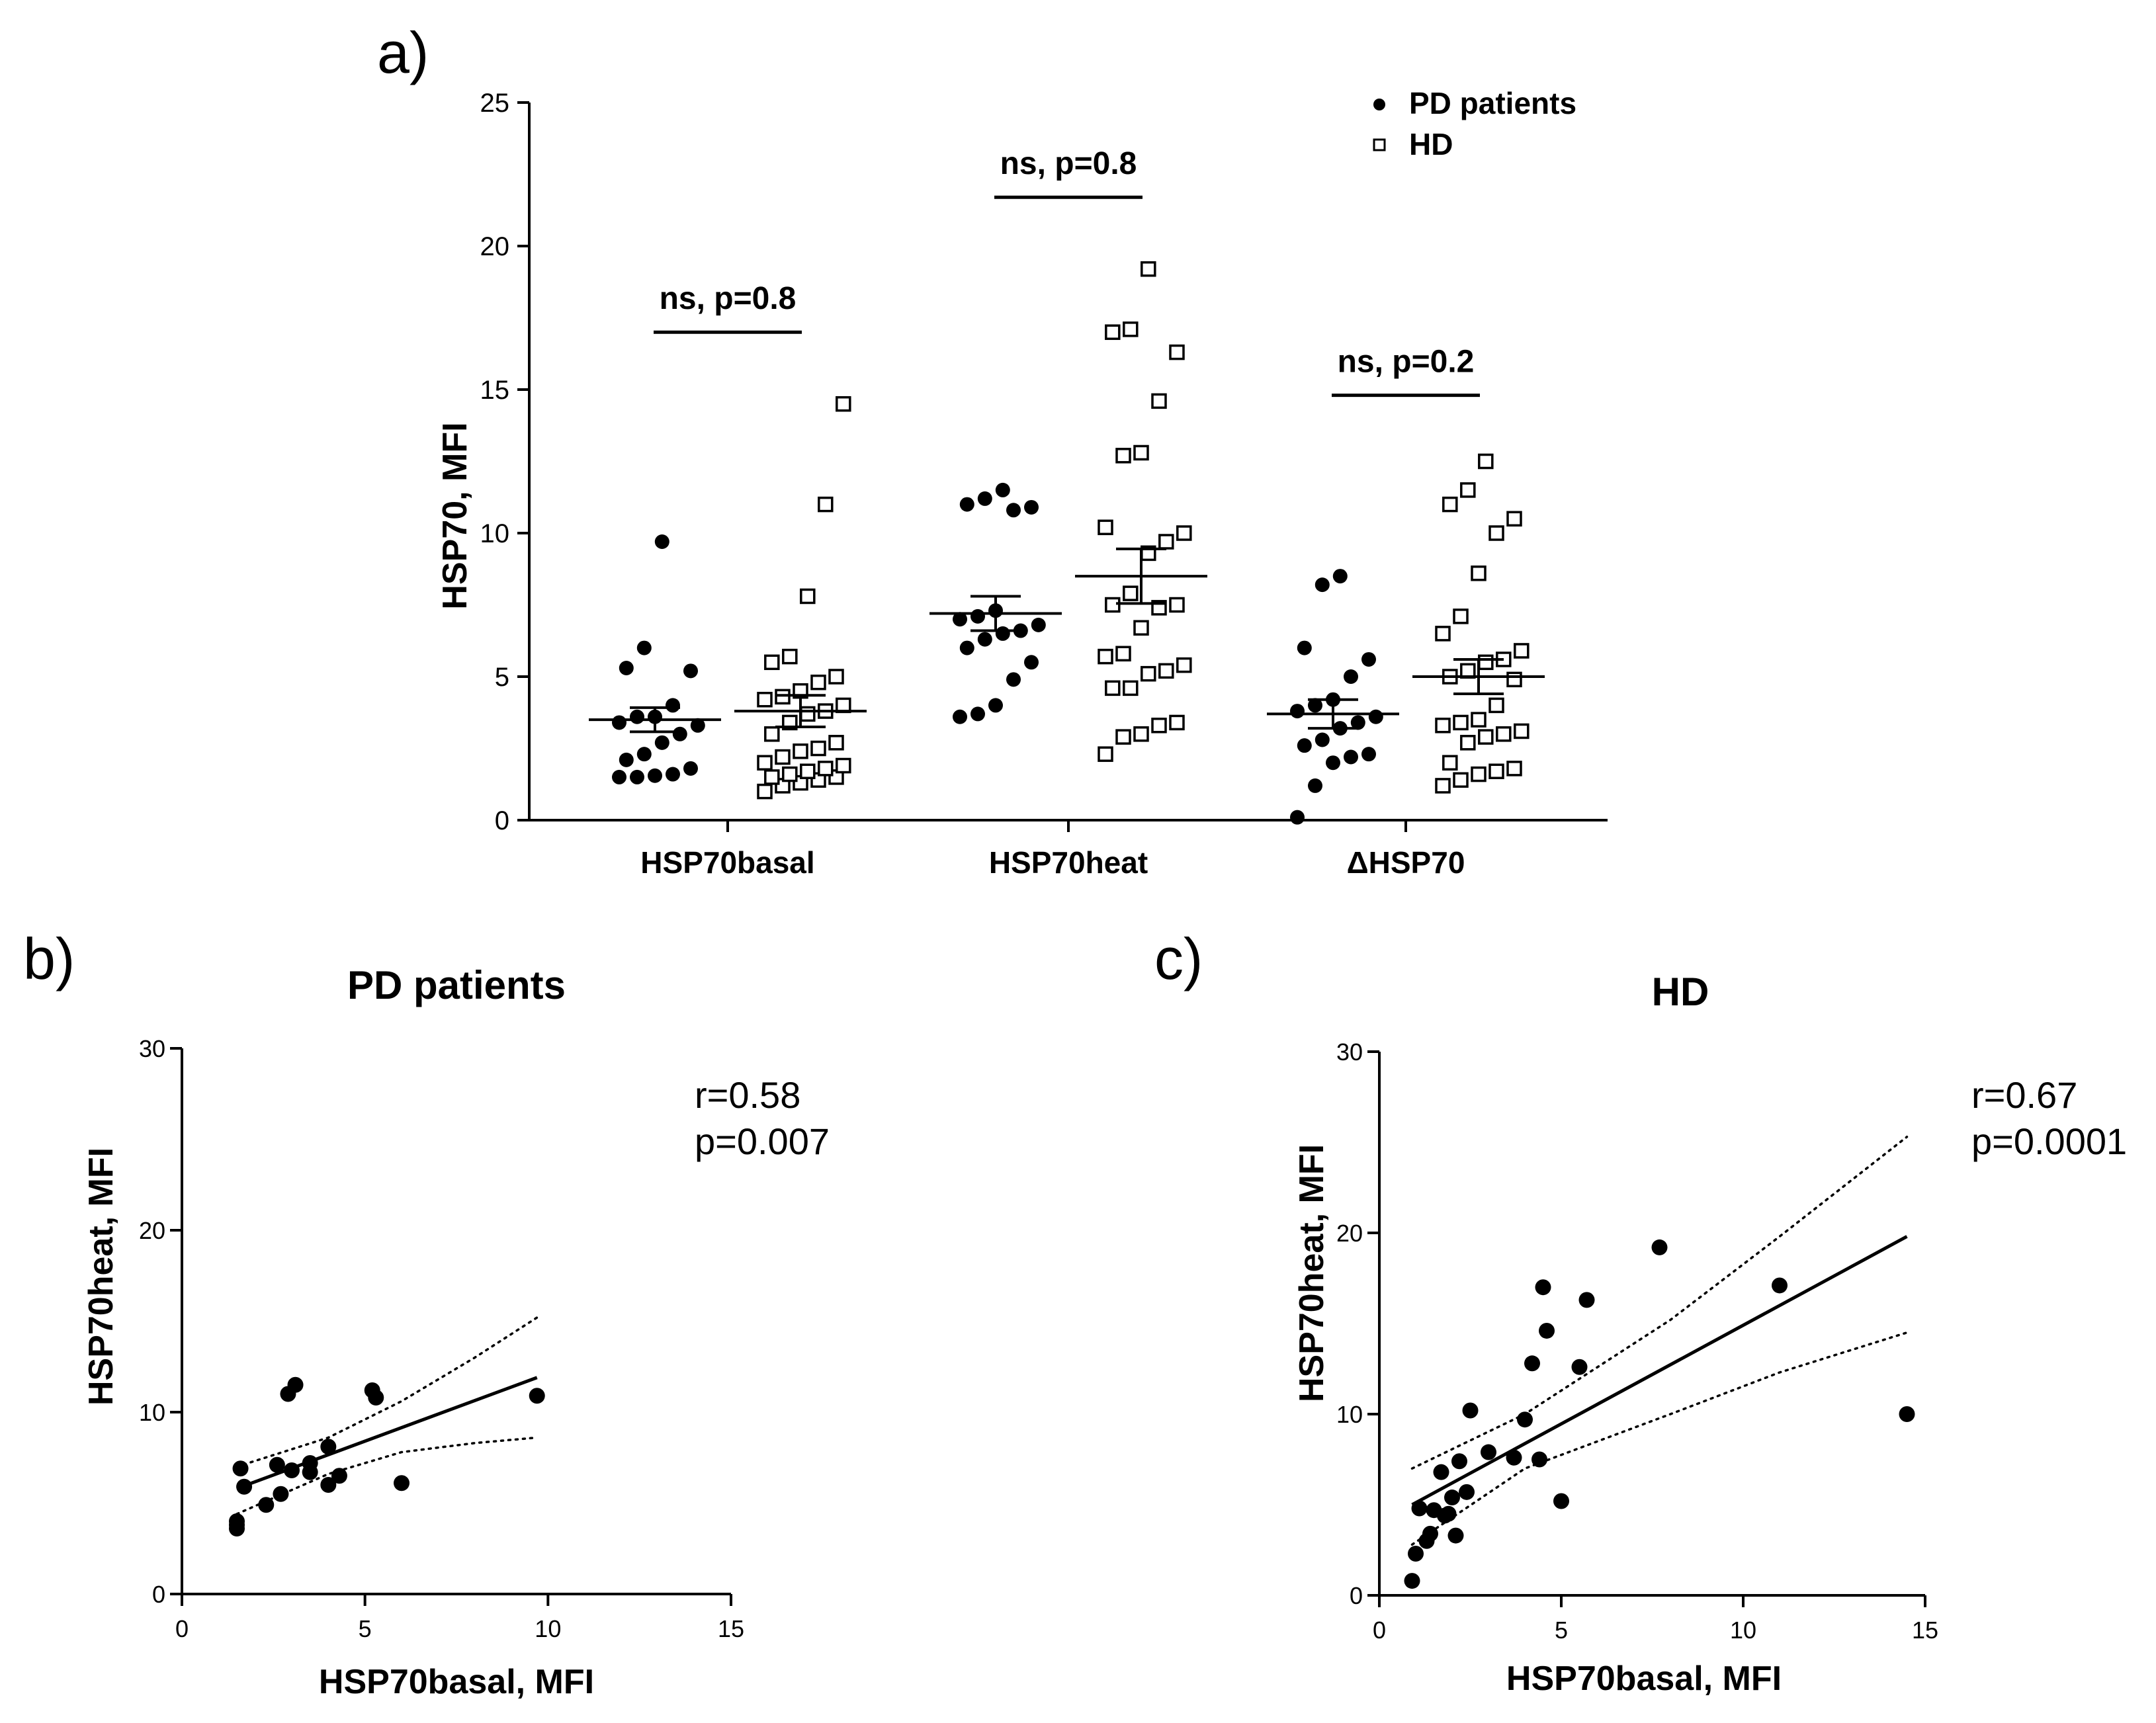 The height and width of the screenshot is (1723, 2156). What do you see at coordinates (1379, 104) in the screenshot?
I see `legend-marker-pd` at bounding box center [1379, 104].